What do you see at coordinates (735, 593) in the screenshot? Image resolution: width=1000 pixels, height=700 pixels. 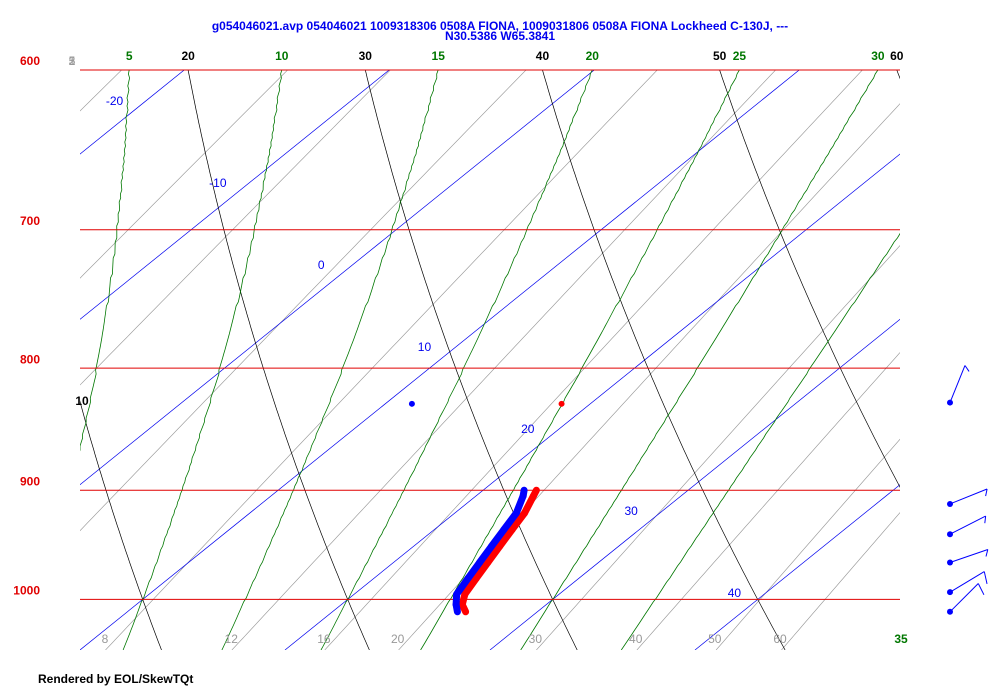 I see `isotherm-label: 40` at bounding box center [735, 593].